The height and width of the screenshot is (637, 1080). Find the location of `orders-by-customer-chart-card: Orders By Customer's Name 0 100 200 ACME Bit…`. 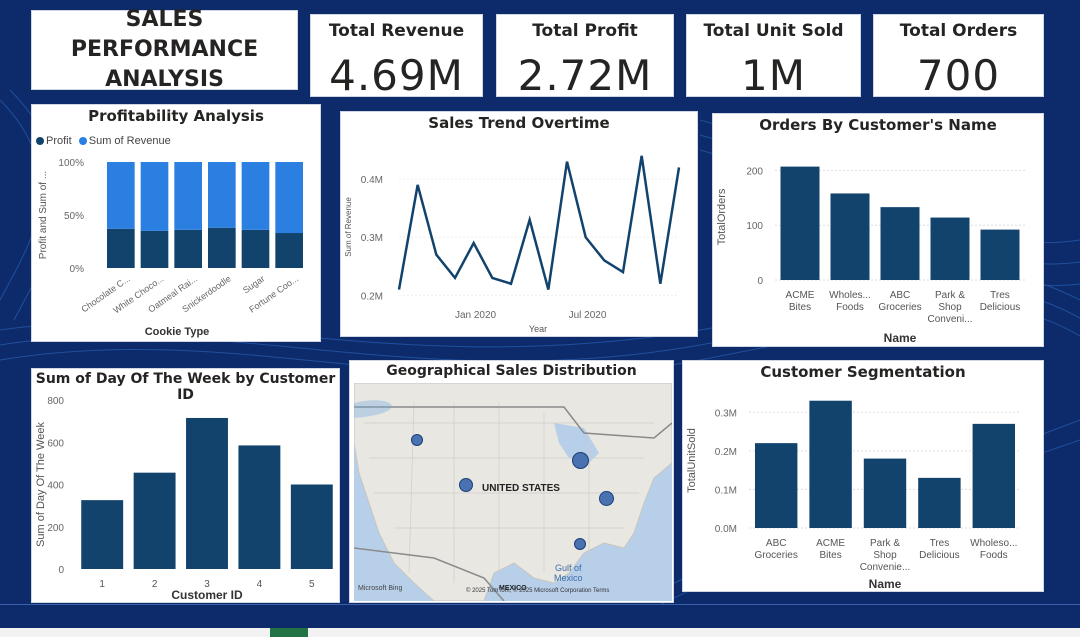

orders-by-customer-chart-card: Orders By Customer's Name 0 100 200 ACME Bit… is located at coordinates (878, 230).